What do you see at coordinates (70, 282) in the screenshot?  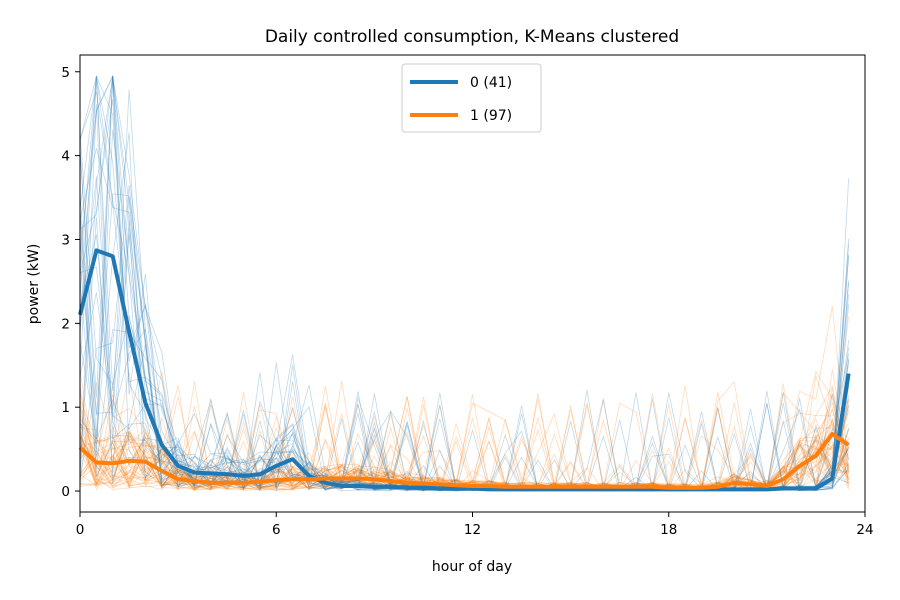 I see `y-axis: 0 1 2 3 4 5` at bounding box center [70, 282].